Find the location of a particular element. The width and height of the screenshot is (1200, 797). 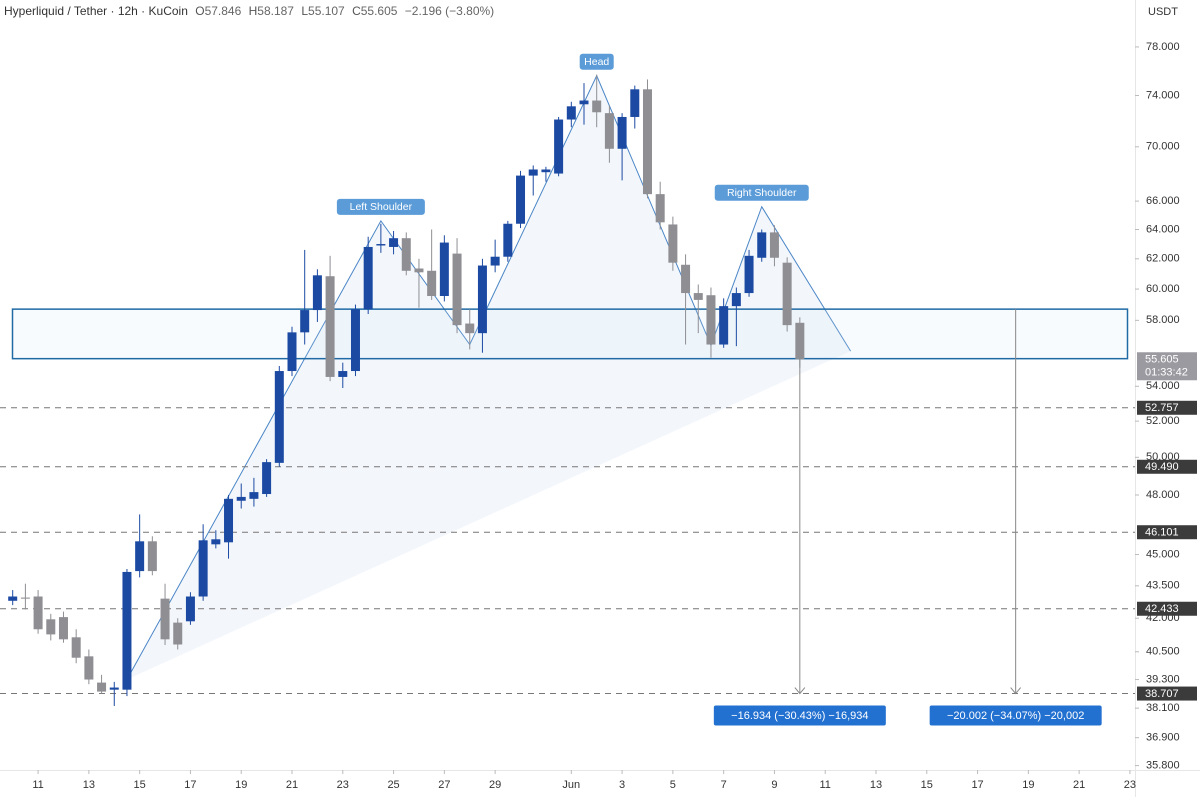

countdown: 01:33:42 is located at coordinates (1166, 373).